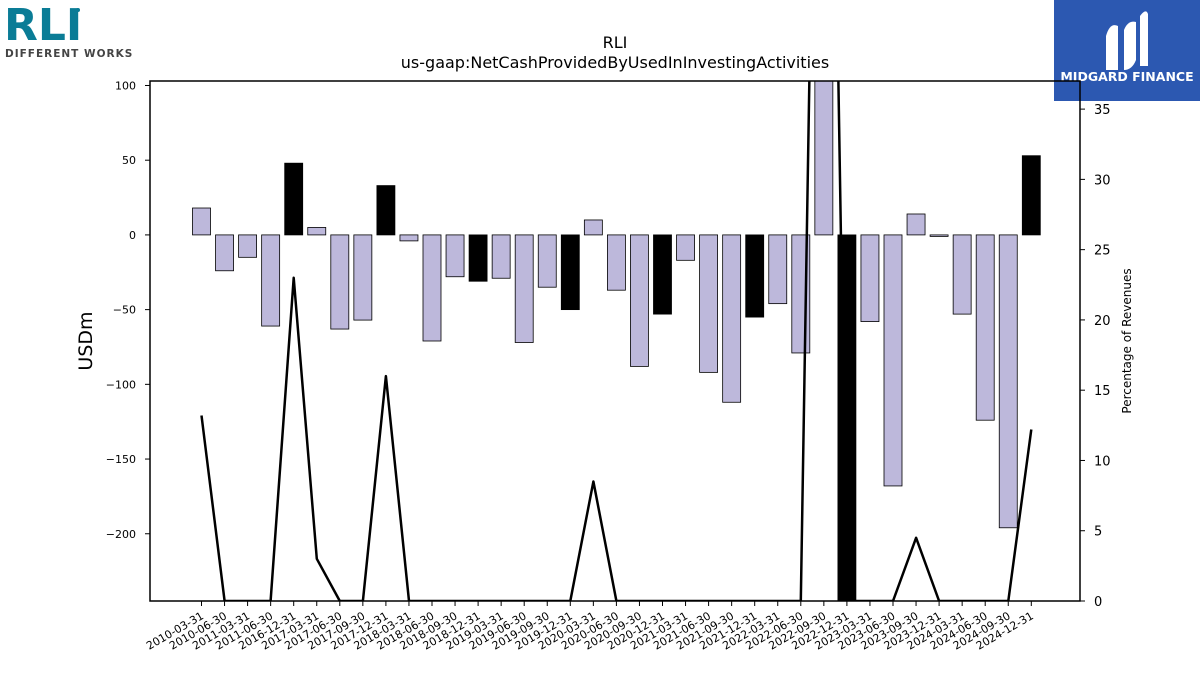  Describe the element at coordinates (125, 85) in the screenshot. I see `y-tick-label: 100` at that location.